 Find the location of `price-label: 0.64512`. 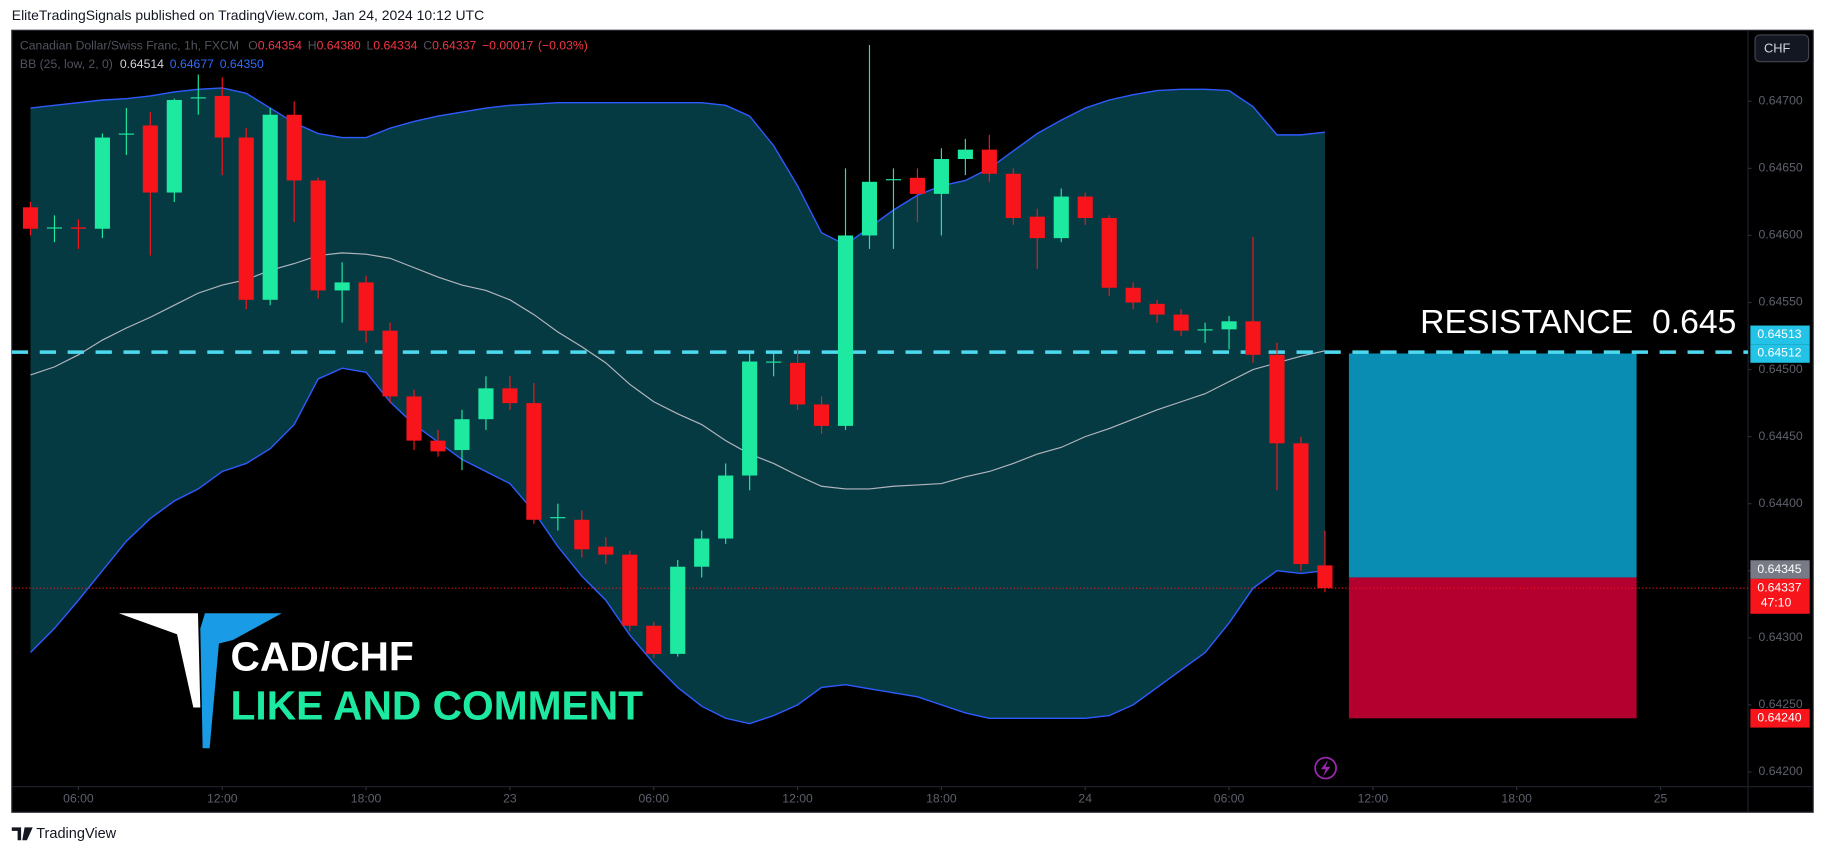

price-label: 0.64512 is located at coordinates (1779, 353).